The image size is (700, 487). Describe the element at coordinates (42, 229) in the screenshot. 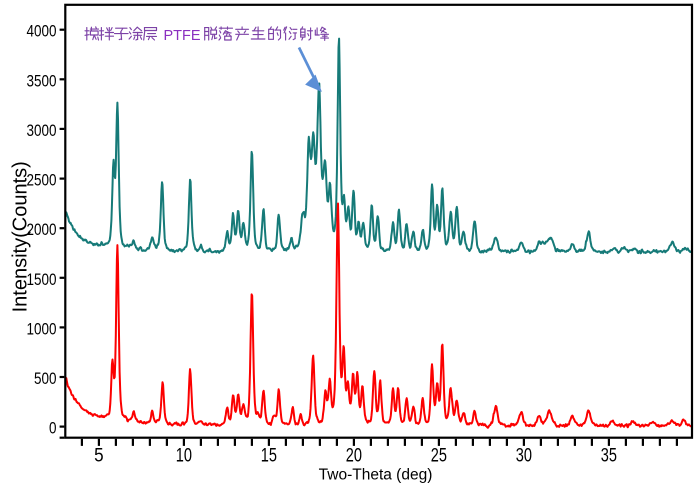

I see `svg-text: 2000` at that location.